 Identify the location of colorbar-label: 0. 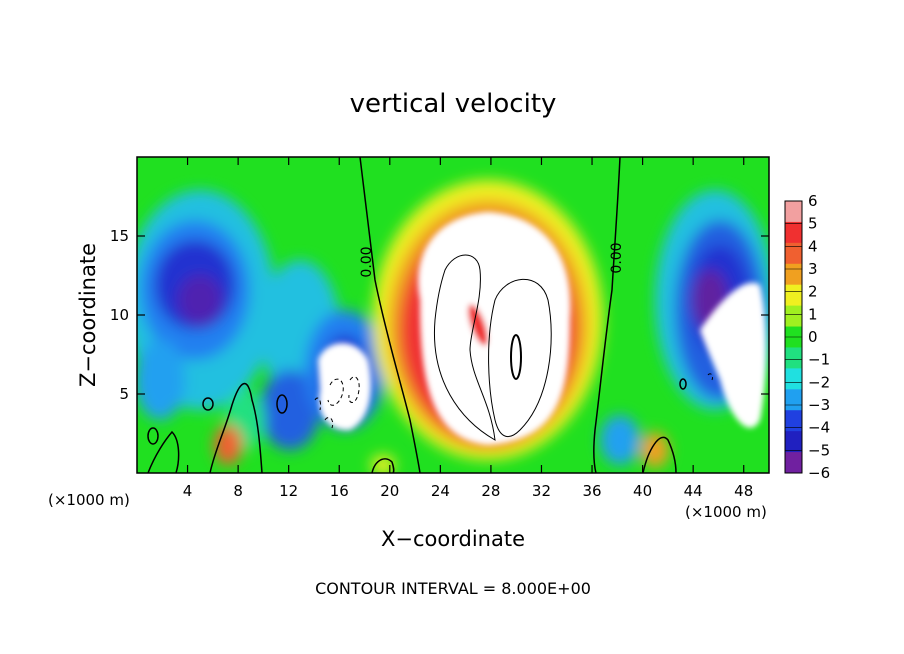
(813, 337).